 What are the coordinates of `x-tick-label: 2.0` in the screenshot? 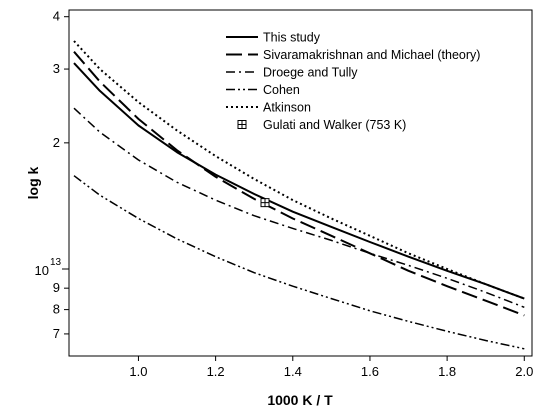 It's located at (524, 371).